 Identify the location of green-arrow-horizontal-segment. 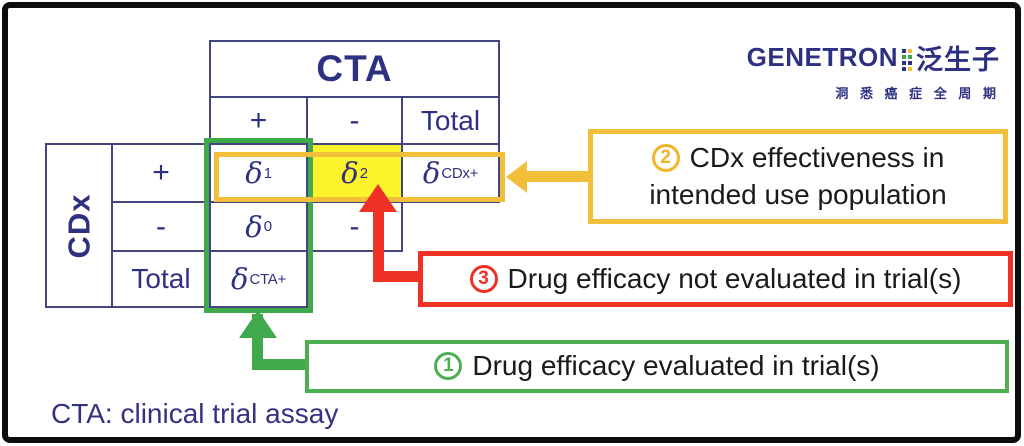
(280, 364).